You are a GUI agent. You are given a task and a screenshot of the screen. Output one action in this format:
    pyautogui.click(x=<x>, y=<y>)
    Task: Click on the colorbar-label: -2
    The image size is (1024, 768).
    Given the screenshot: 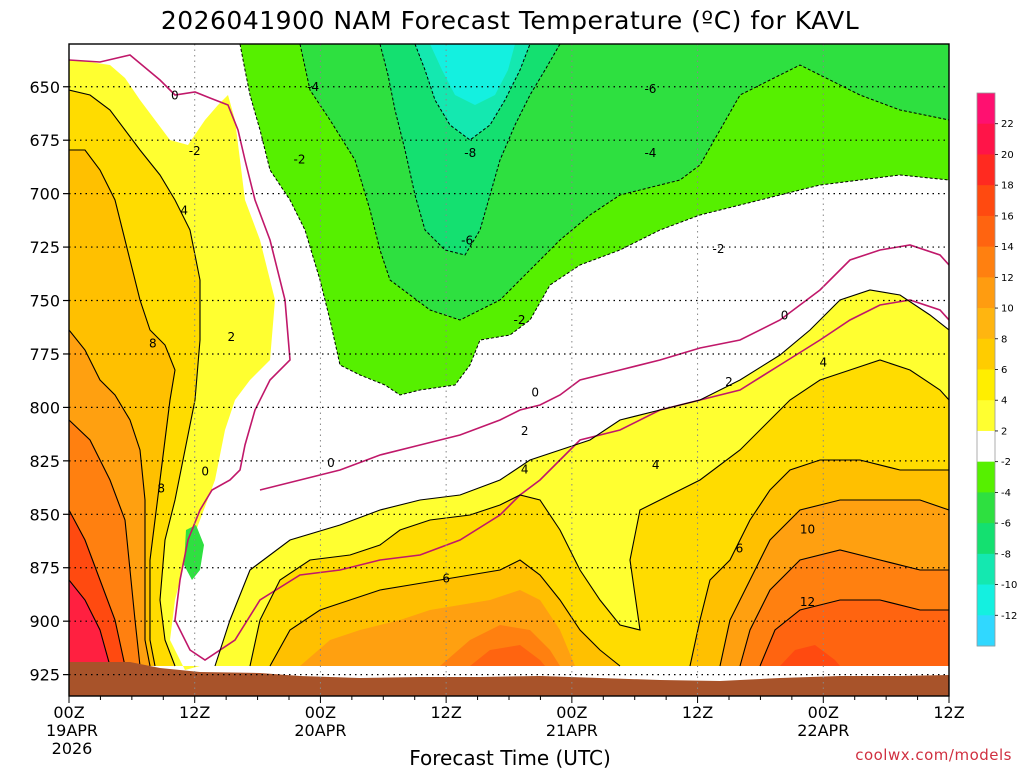 What is the action you would take?
    pyautogui.click(x=1006, y=462)
    